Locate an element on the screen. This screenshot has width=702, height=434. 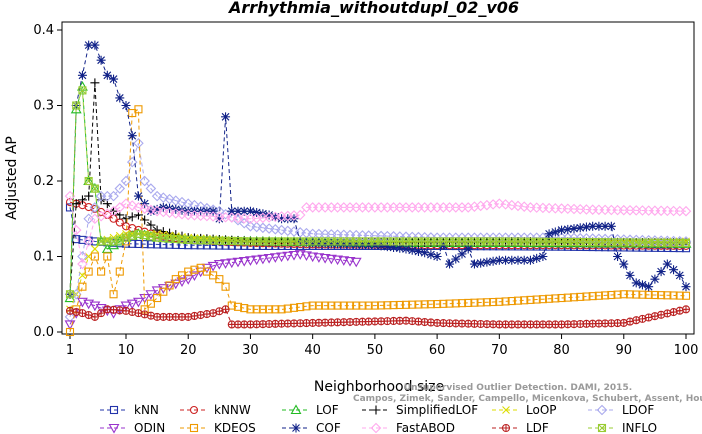
legend-label-cof: COF is located at coordinates (328, 427).